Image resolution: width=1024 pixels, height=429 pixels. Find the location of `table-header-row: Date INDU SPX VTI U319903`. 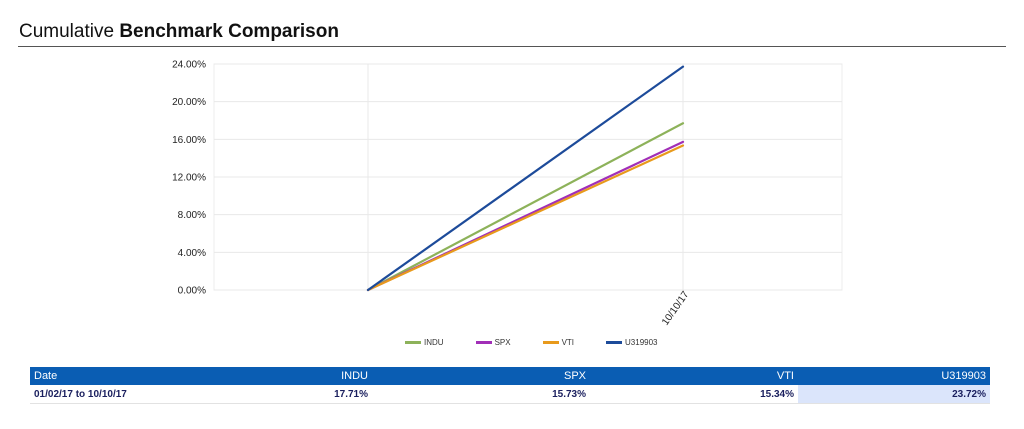

table-header-row: Date INDU SPX VTI U319903 is located at coordinates (510, 376).